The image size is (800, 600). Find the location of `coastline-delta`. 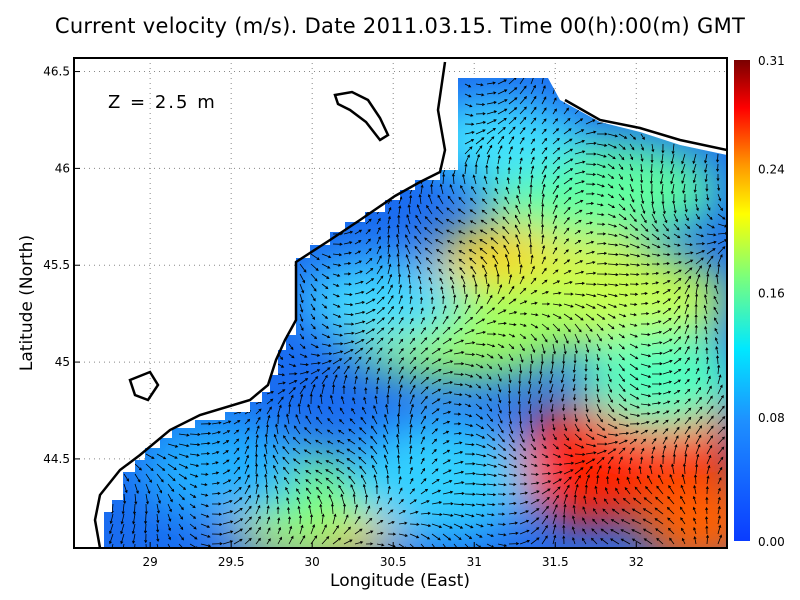

coastline-delta is located at coordinates (645, 125).